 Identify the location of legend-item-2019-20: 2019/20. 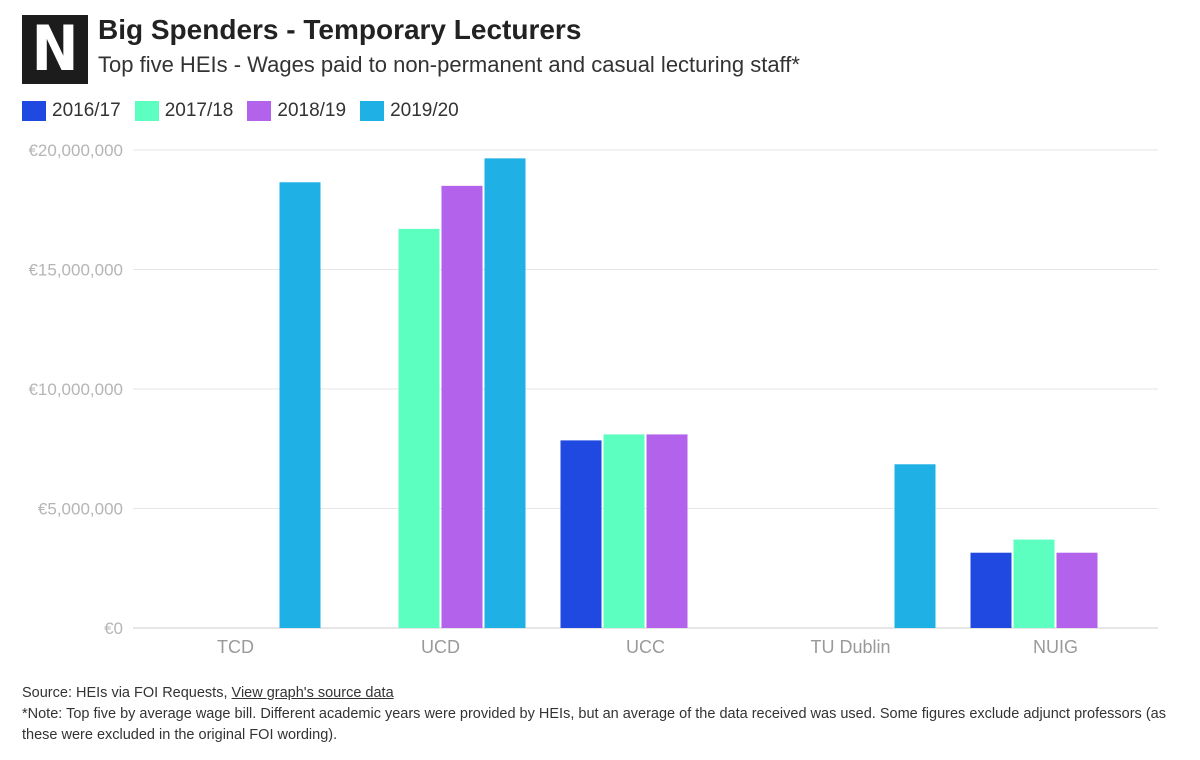
(409, 111).